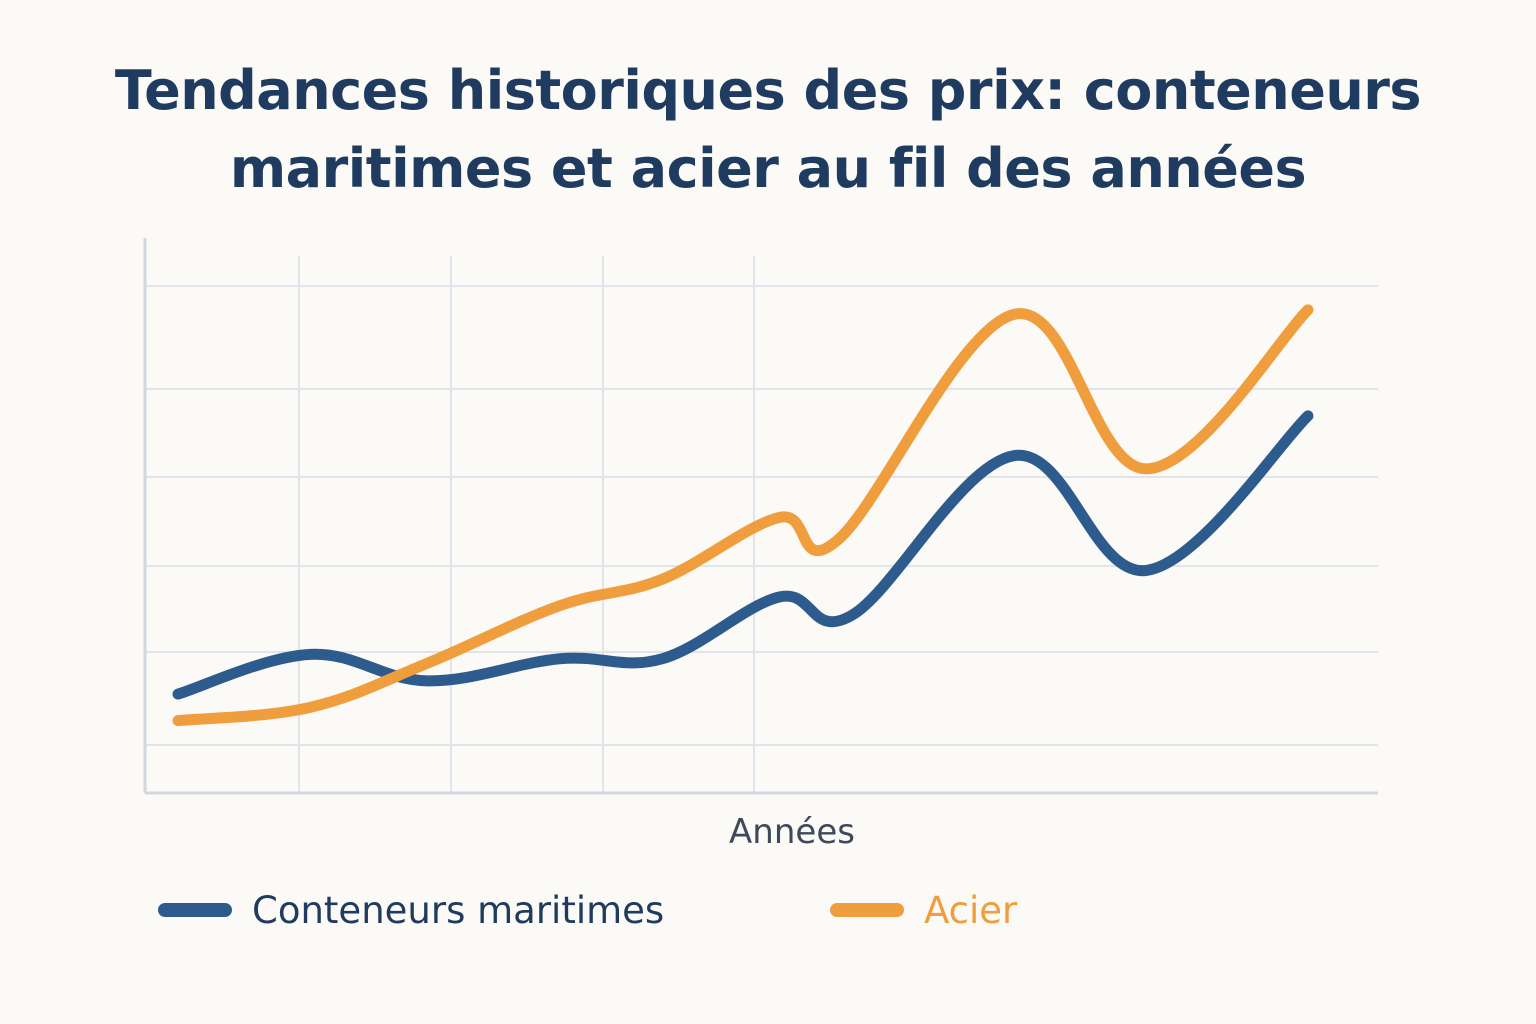  Describe the element at coordinates (971, 910) in the screenshot. I see `legend-label-acier: Acier` at that location.